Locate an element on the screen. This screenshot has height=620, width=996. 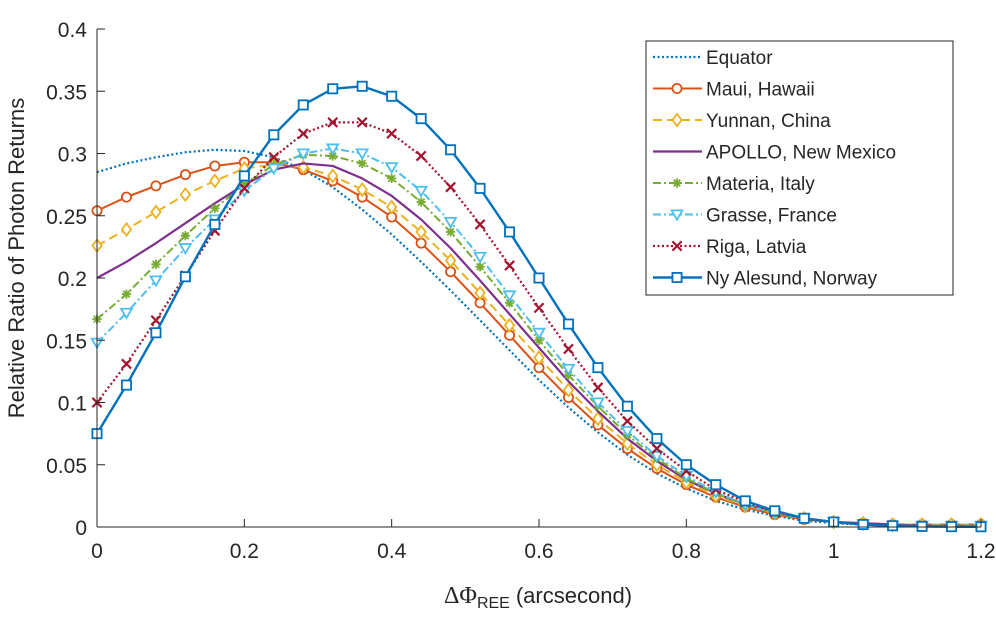
x-tick-label: 0.8 is located at coordinates (686, 551).